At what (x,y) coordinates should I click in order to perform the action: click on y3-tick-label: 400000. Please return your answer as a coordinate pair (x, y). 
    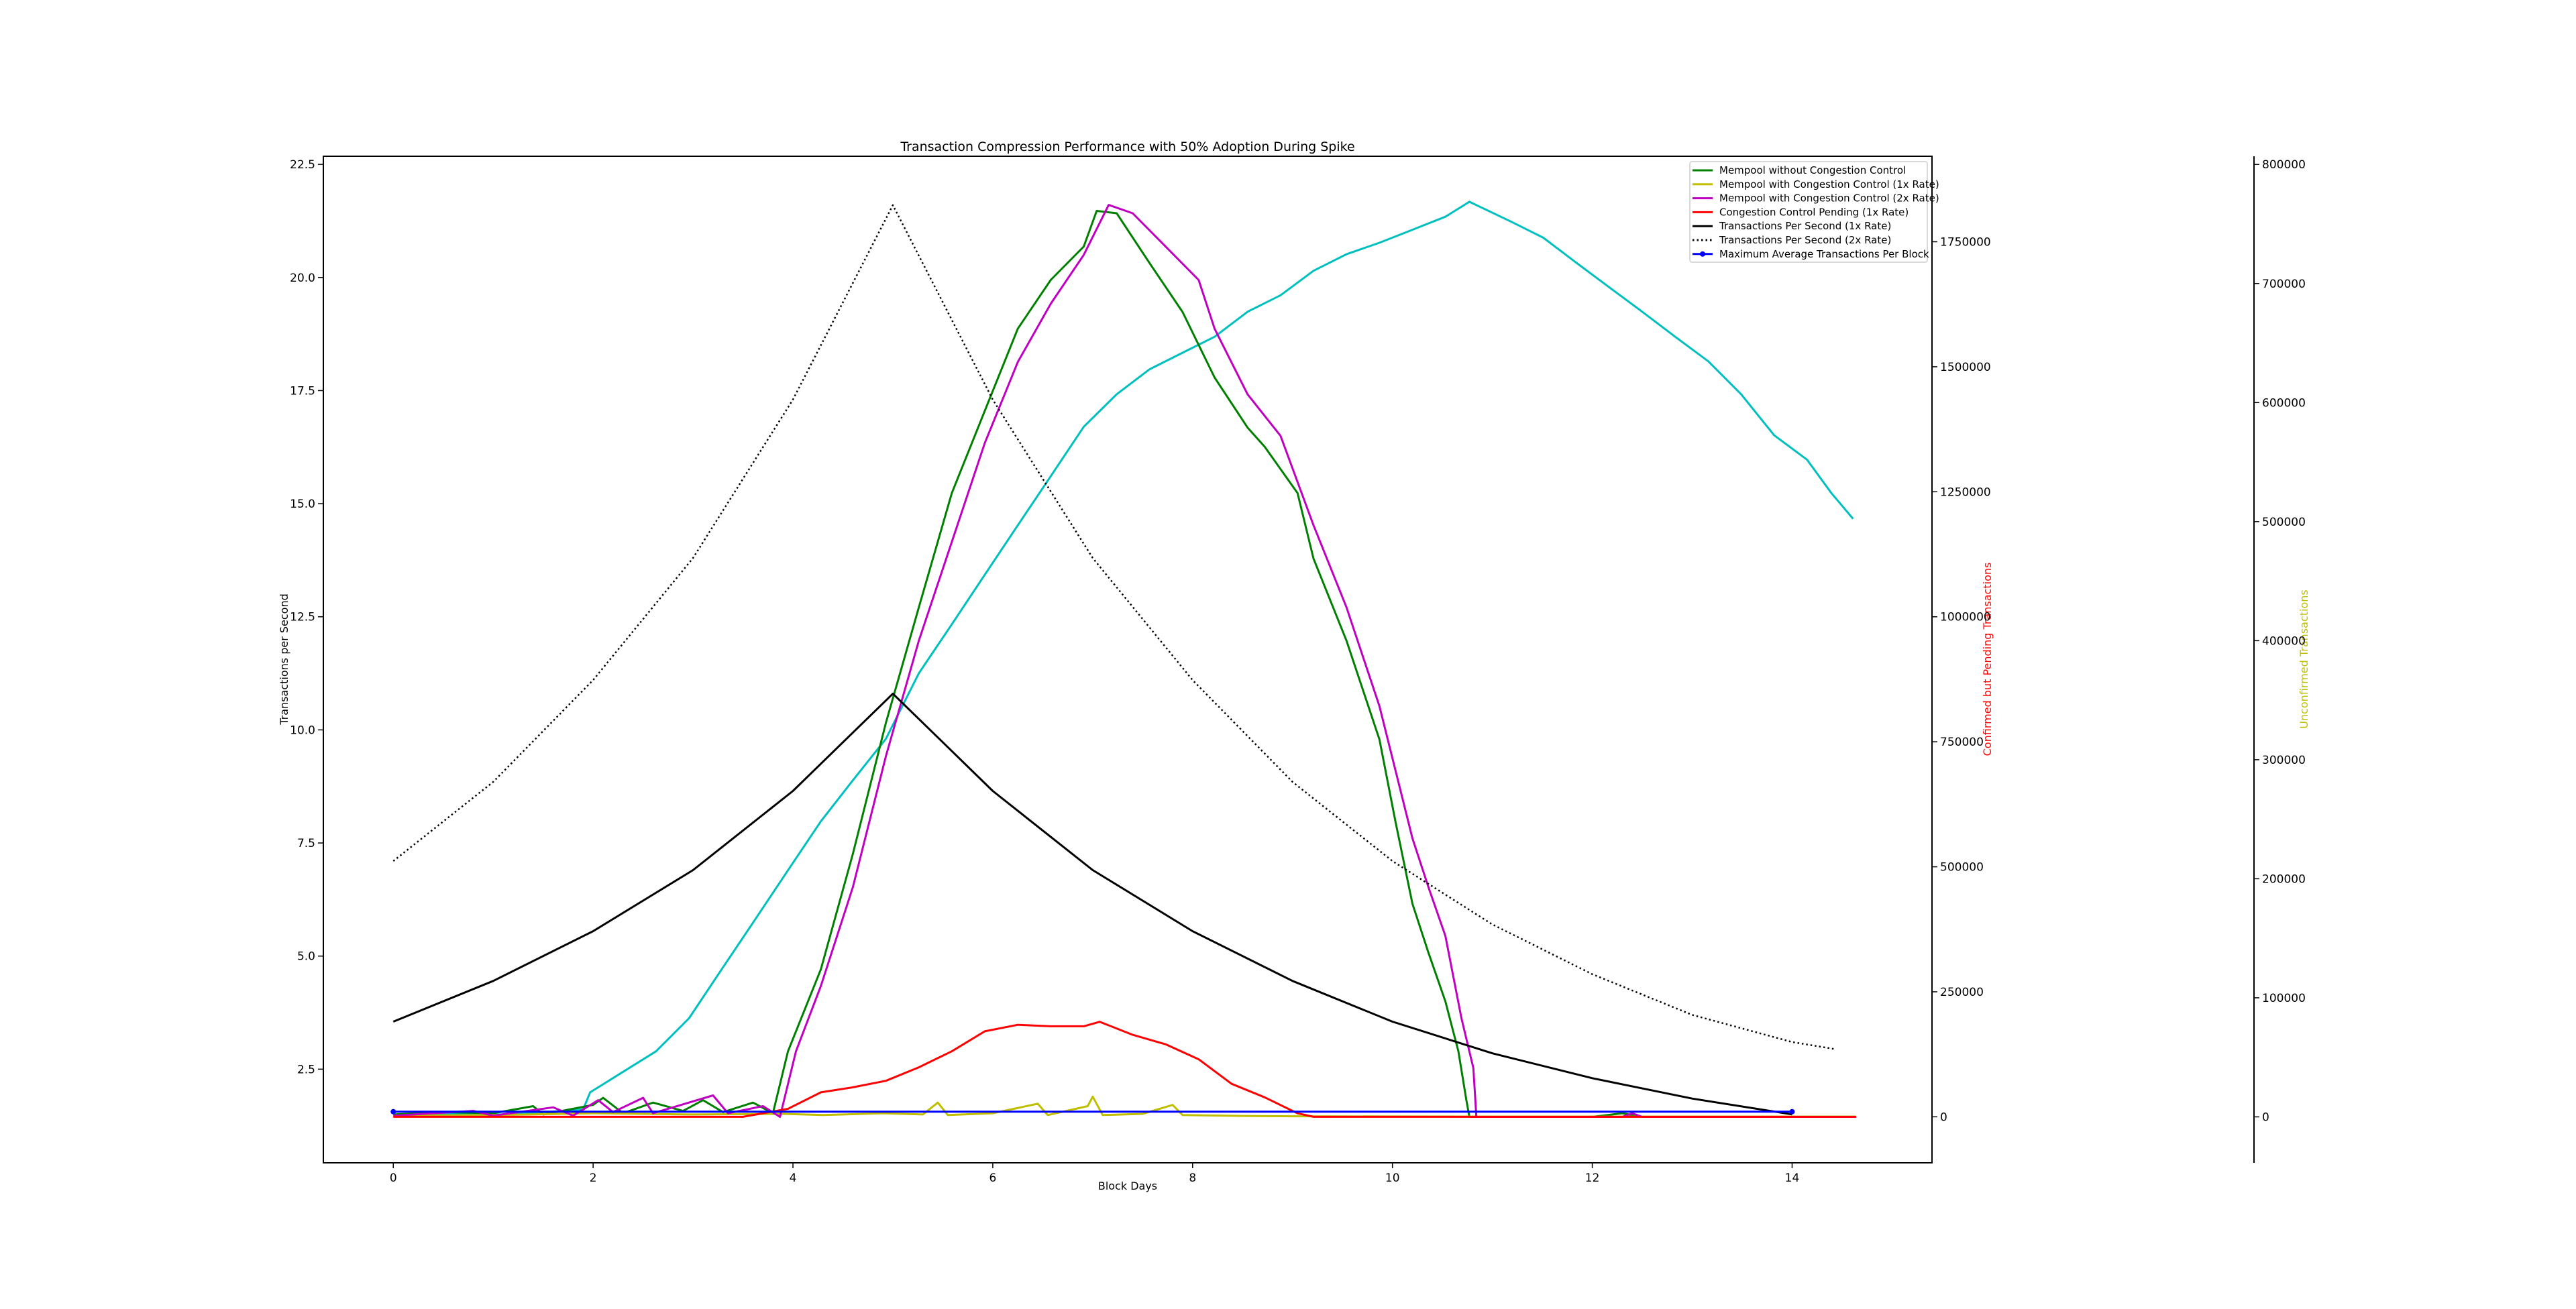
    Looking at the image, I should click on (2284, 641).